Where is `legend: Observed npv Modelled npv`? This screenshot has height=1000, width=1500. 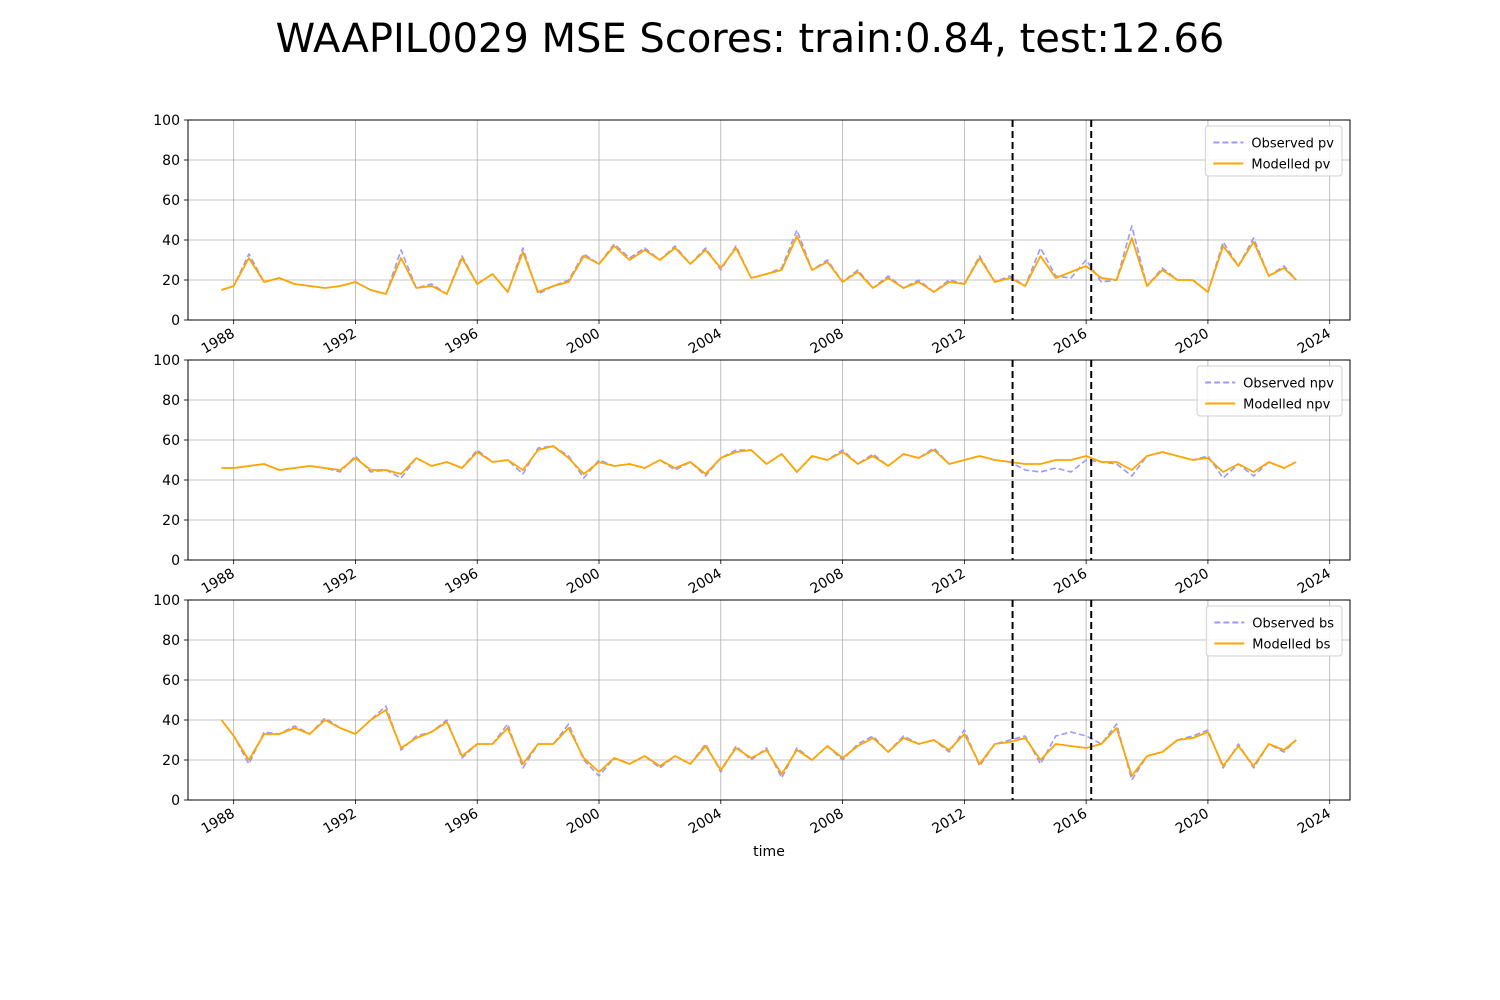
legend: Observed npv Modelled npv is located at coordinates (1269, 391).